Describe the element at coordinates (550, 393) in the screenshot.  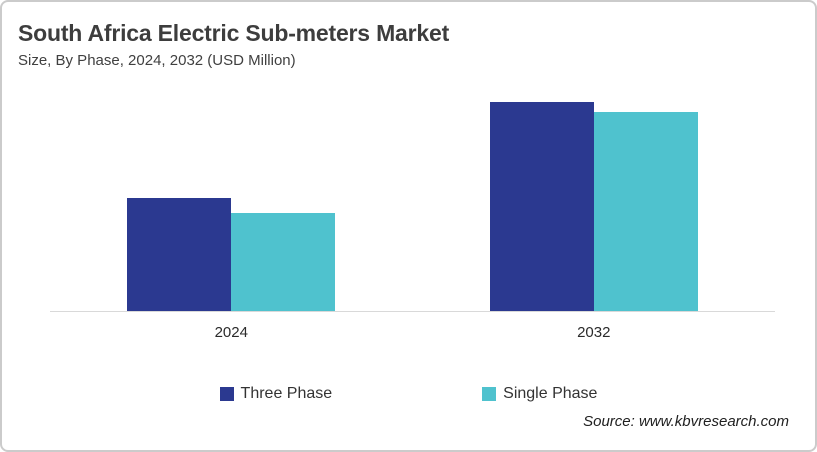
I see `legend-label-single-phase: Single Phase` at that location.